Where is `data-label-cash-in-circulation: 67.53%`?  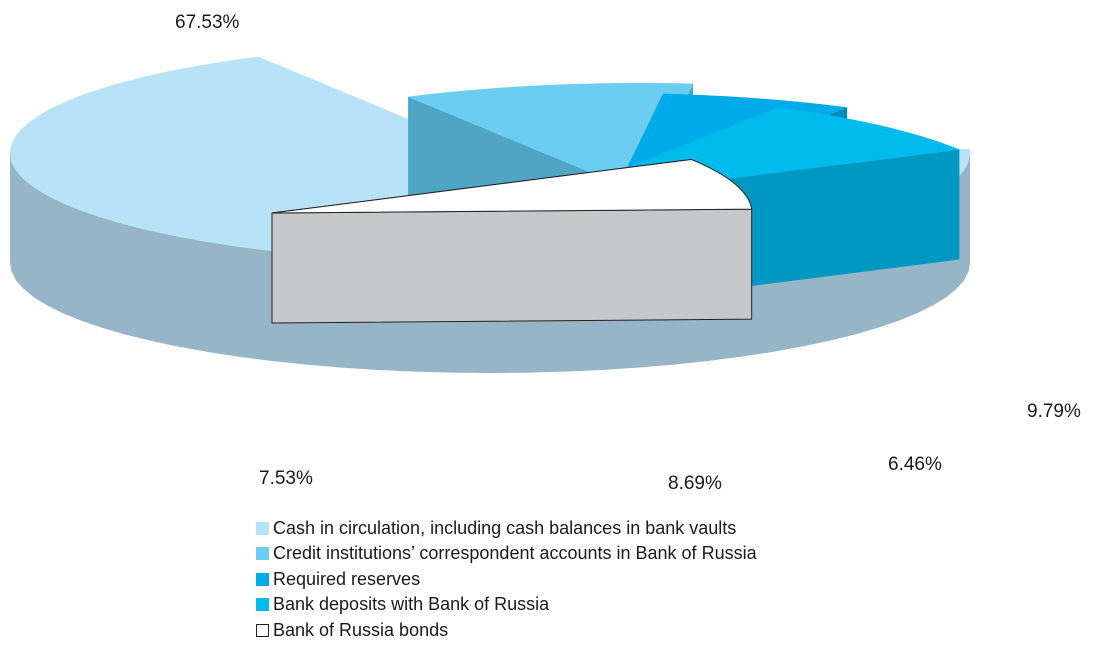 data-label-cash-in-circulation: 67.53% is located at coordinates (207, 22).